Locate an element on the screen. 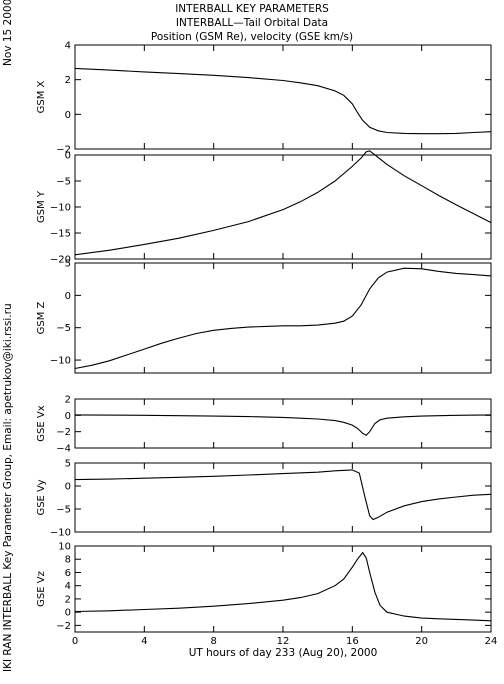 The width and height of the screenshot is (504, 684). y-tick-label: −4 is located at coordinates (63, 449).